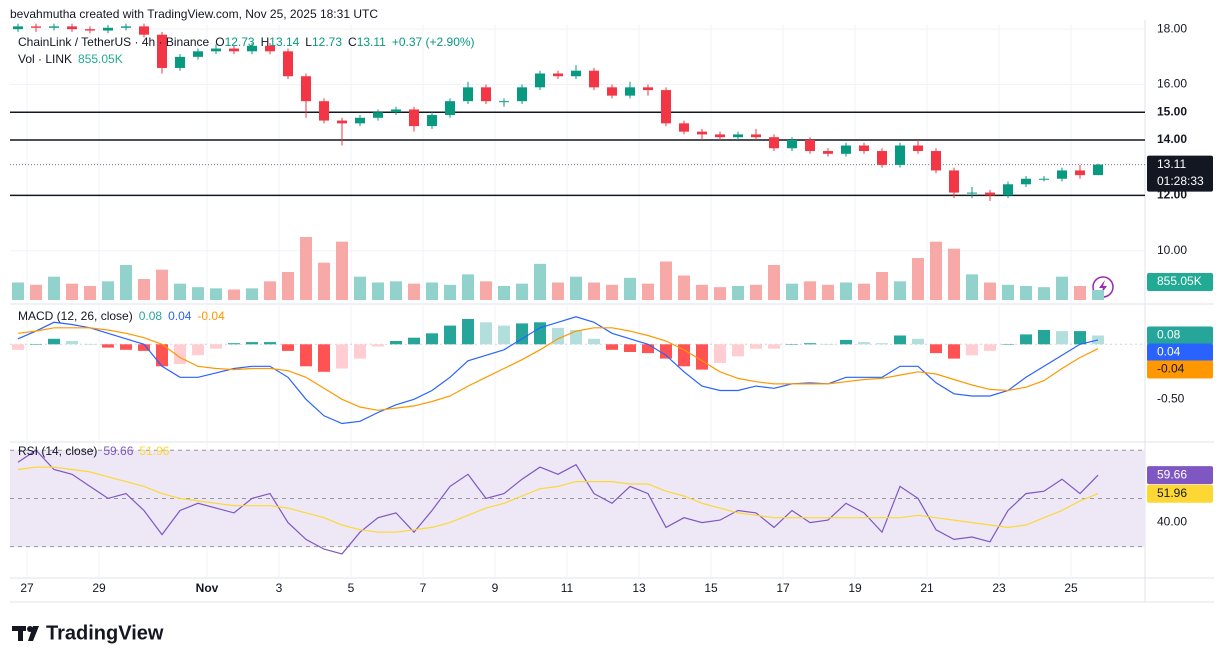 The width and height of the screenshot is (1224, 663). What do you see at coordinates (639, 588) in the screenshot?
I see `x-tick-label: 13` at bounding box center [639, 588].